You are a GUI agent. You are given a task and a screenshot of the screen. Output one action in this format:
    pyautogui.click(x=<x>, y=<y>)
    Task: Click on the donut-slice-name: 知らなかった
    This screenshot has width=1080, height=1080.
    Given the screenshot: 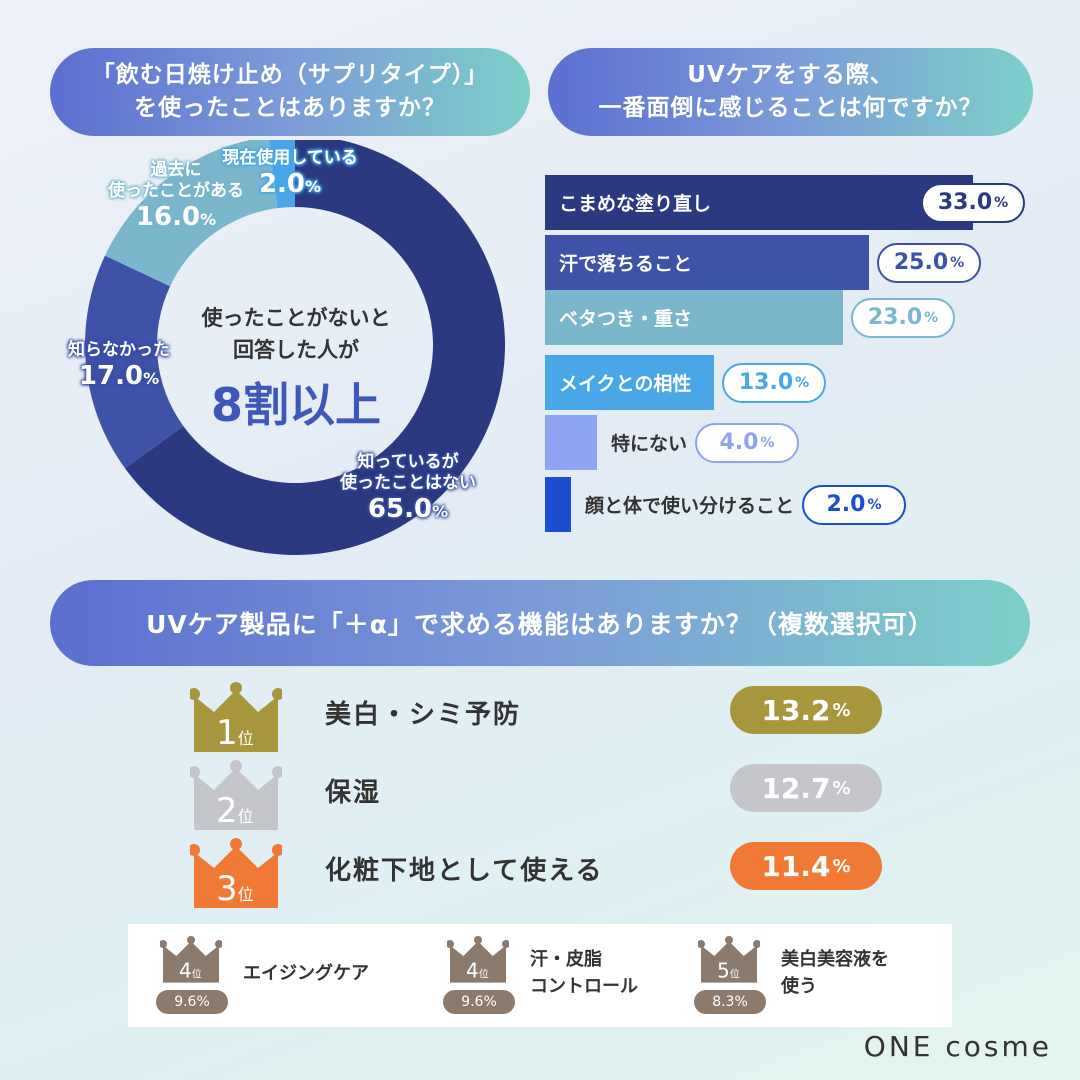 What is the action you would take?
    pyautogui.click(x=119, y=350)
    